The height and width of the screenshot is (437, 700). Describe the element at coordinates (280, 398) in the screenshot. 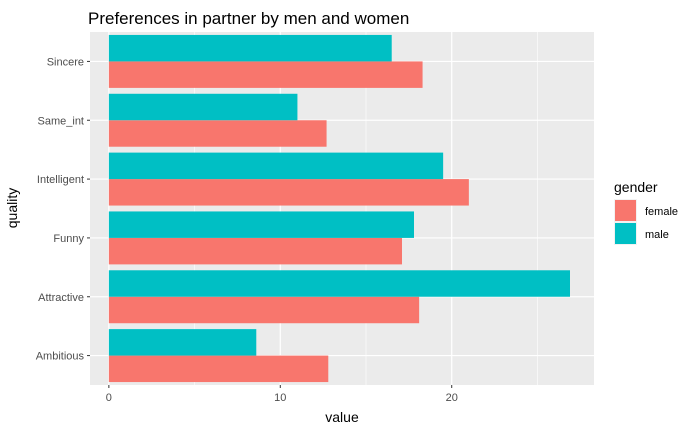

I see `x-tick-label: 10` at that location.